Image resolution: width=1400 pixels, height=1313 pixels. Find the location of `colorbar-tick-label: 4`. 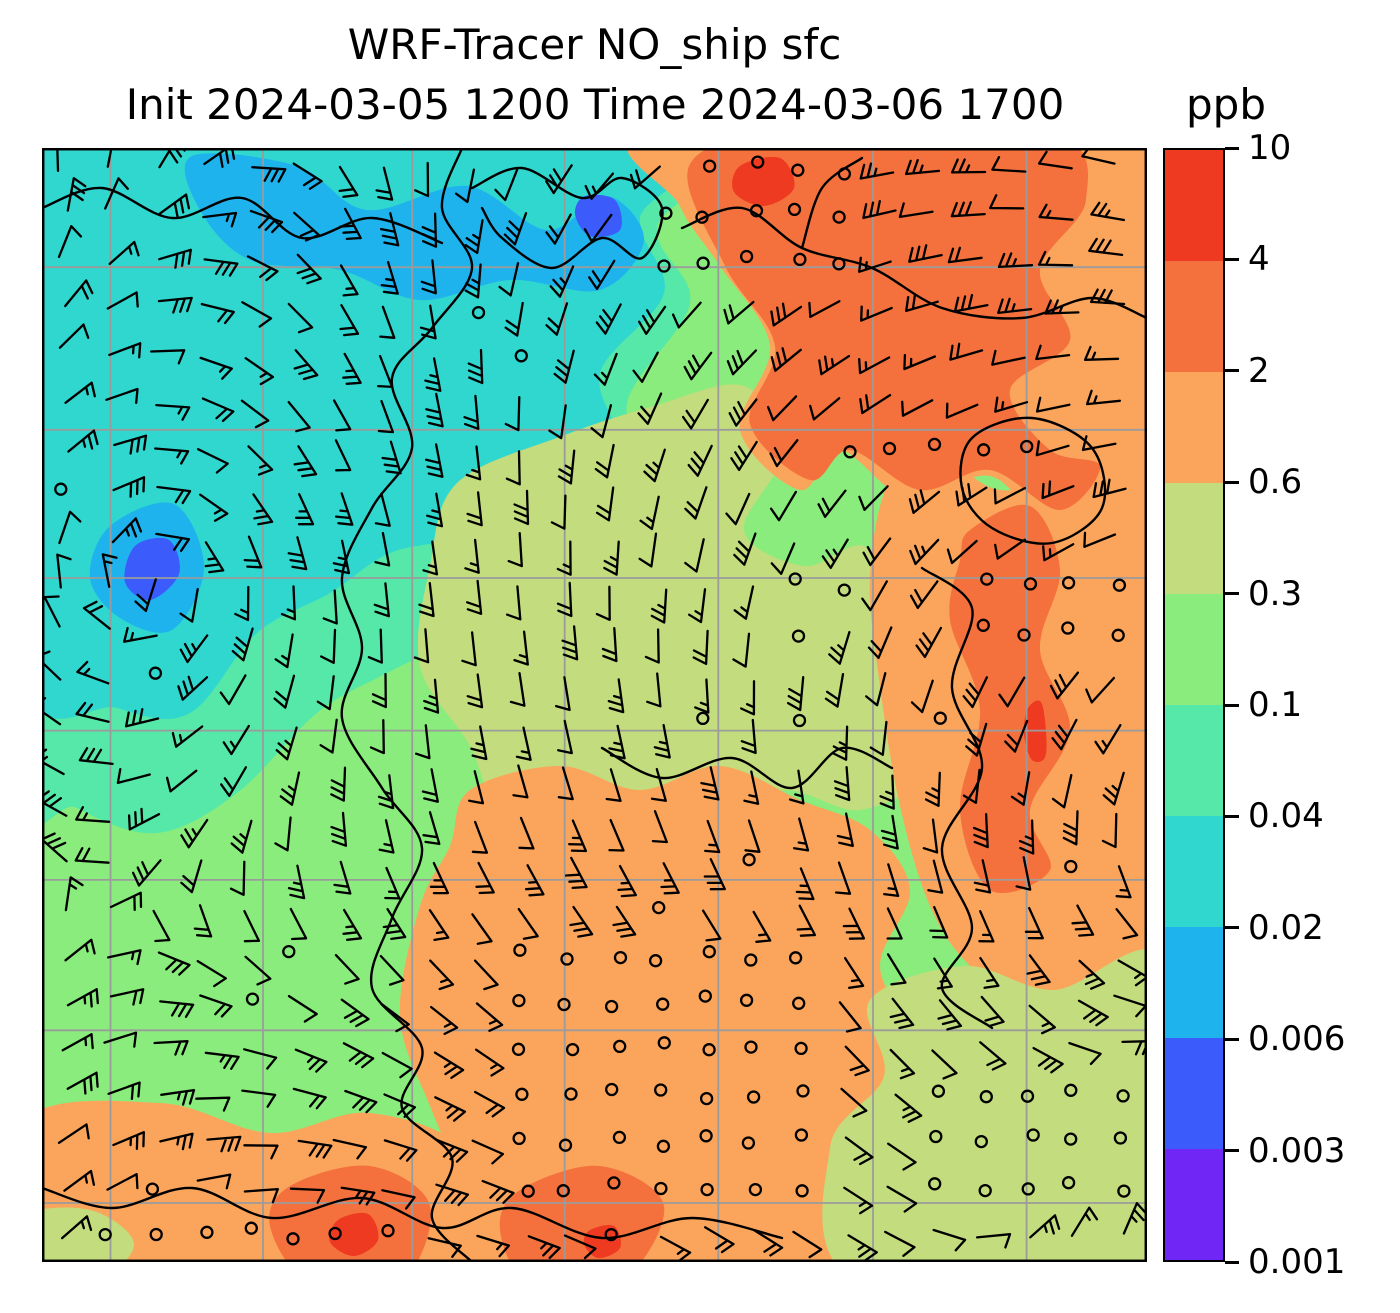

colorbar-tick-label: 4 is located at coordinates (1259, 259).